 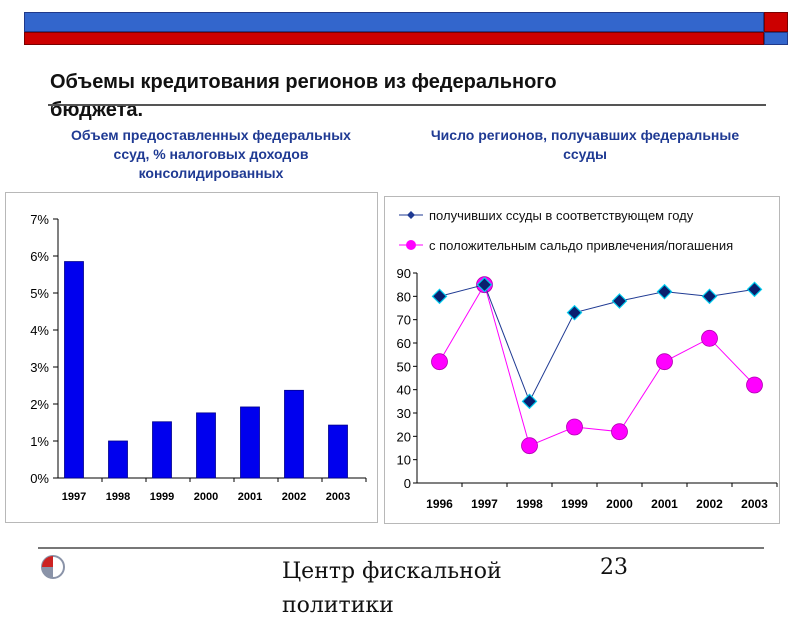 I want to click on line-y-tick-label: 0, so click(x=407, y=483).